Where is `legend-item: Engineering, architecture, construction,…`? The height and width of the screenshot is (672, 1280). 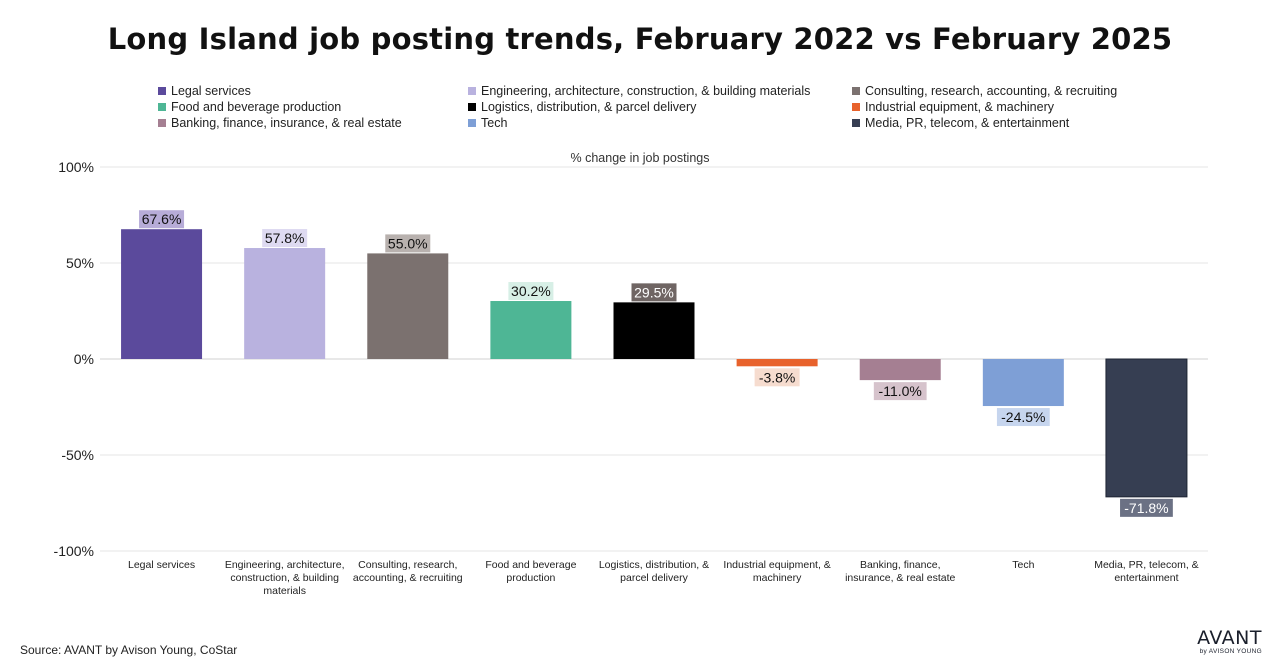 legend-item: Engineering, architecture, construction,… is located at coordinates (639, 91).